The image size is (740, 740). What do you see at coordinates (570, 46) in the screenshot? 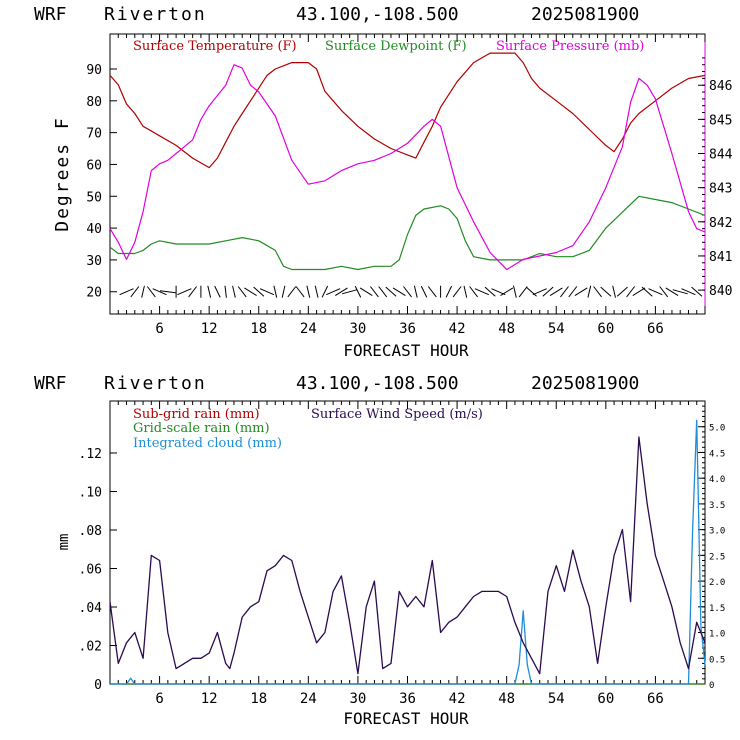
I see `legend-pressure: Surface Pressure (mb)` at bounding box center [570, 46].